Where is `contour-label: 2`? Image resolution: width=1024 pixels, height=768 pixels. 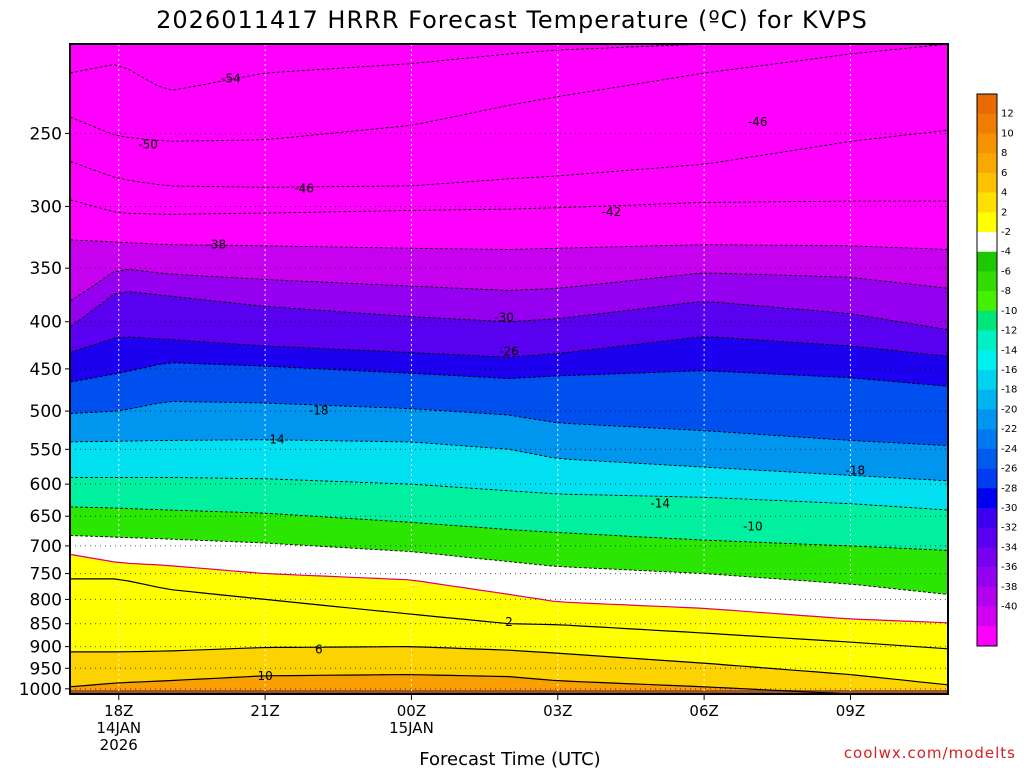 contour-label: 2 is located at coordinates (509, 622).